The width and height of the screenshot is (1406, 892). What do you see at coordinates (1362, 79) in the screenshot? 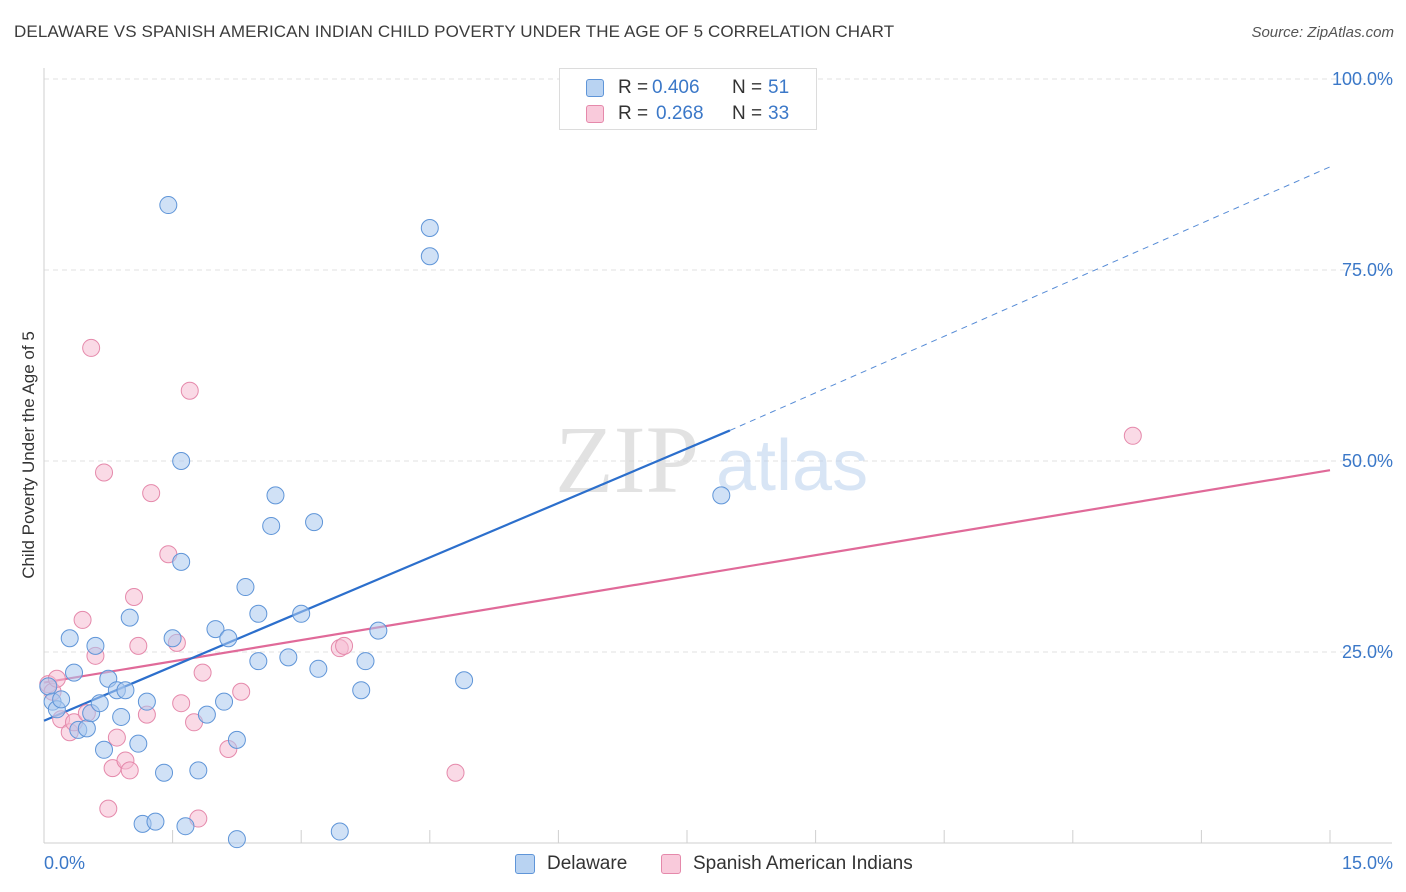
I see `y-tick-label: 100.0%` at bounding box center [1362, 79].